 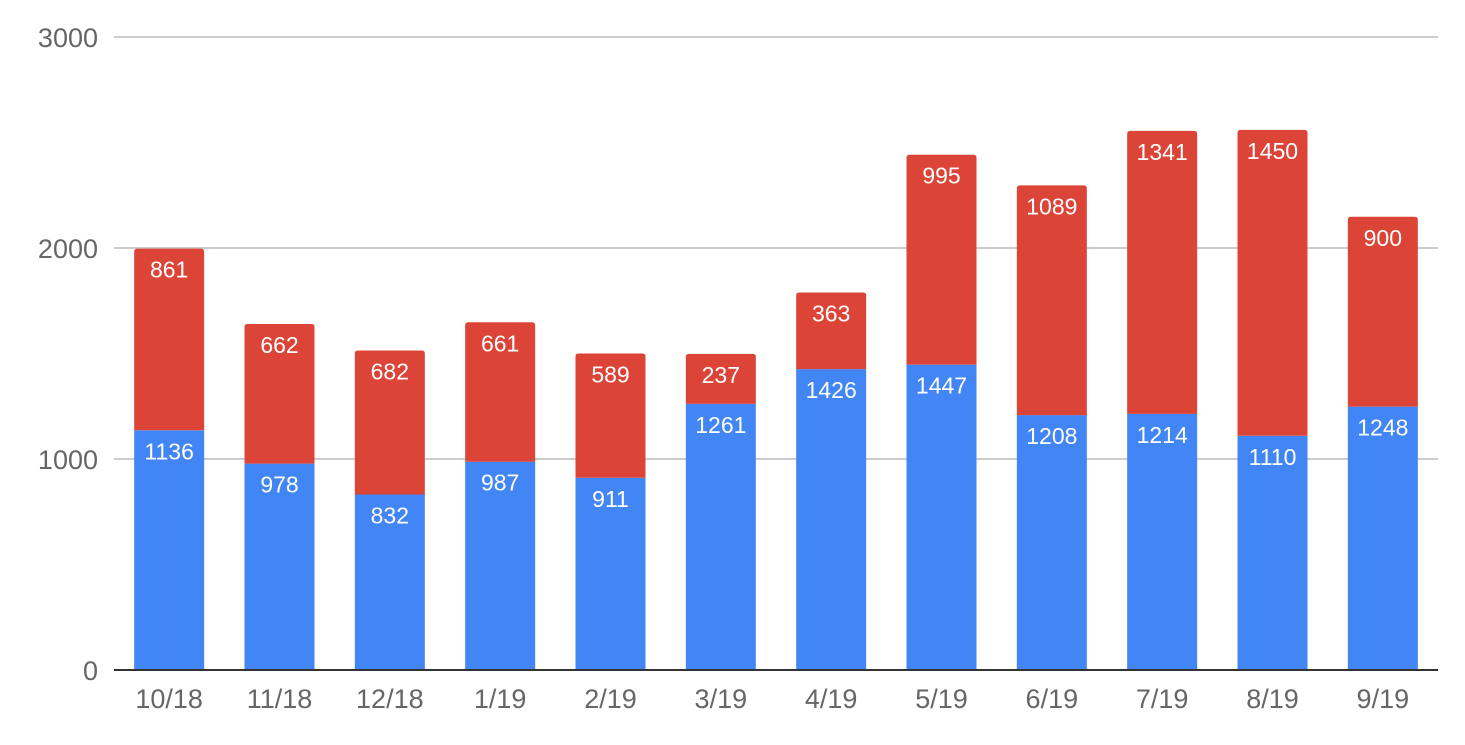 I want to click on data-label-series1-12/18: 832, so click(x=390, y=515).